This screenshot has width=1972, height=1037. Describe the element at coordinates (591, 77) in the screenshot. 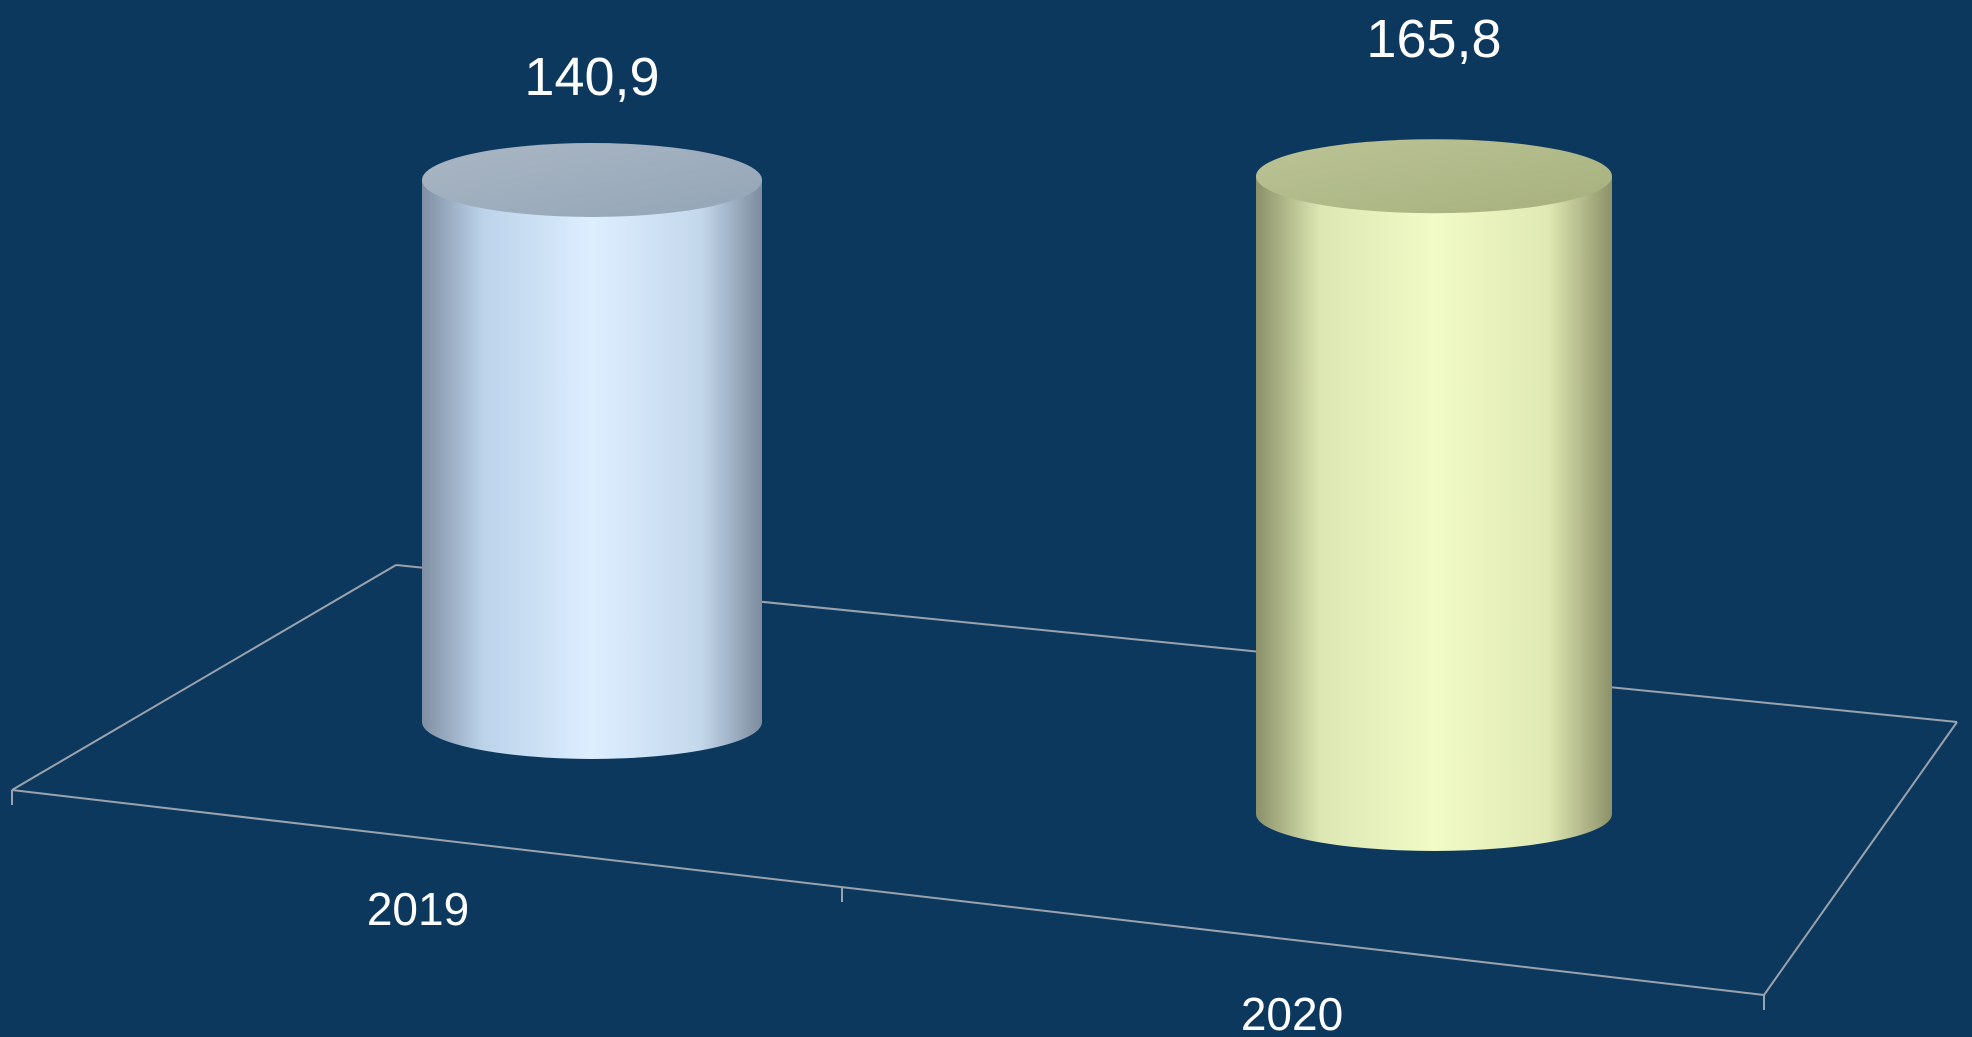

I see `data-label-2019: 140,9` at that location.